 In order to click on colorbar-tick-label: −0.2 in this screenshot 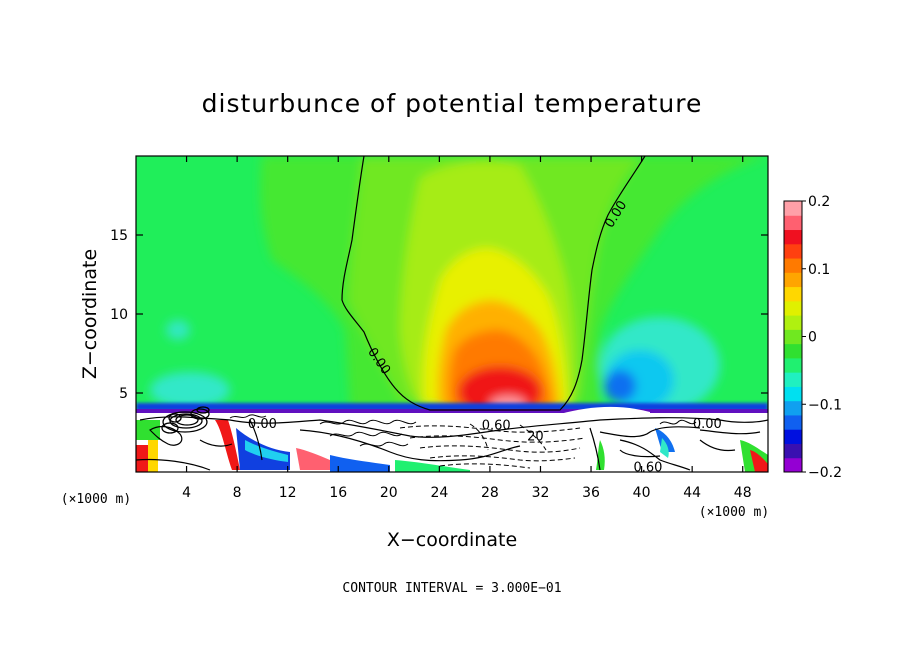, I will do `click(825, 473)`.